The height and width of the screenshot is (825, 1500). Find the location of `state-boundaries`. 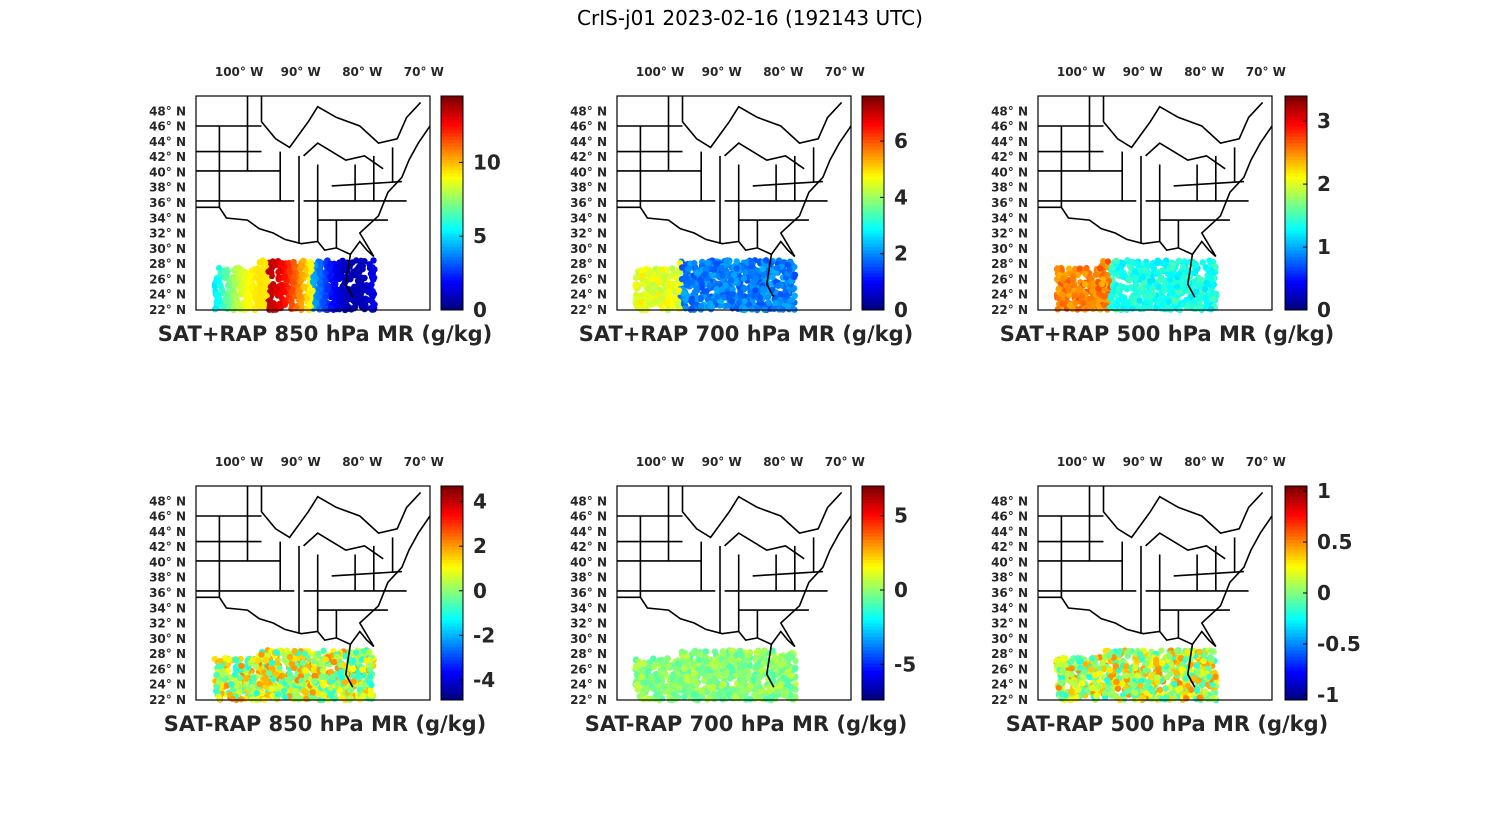

state-boundaries is located at coordinates (734, 197).